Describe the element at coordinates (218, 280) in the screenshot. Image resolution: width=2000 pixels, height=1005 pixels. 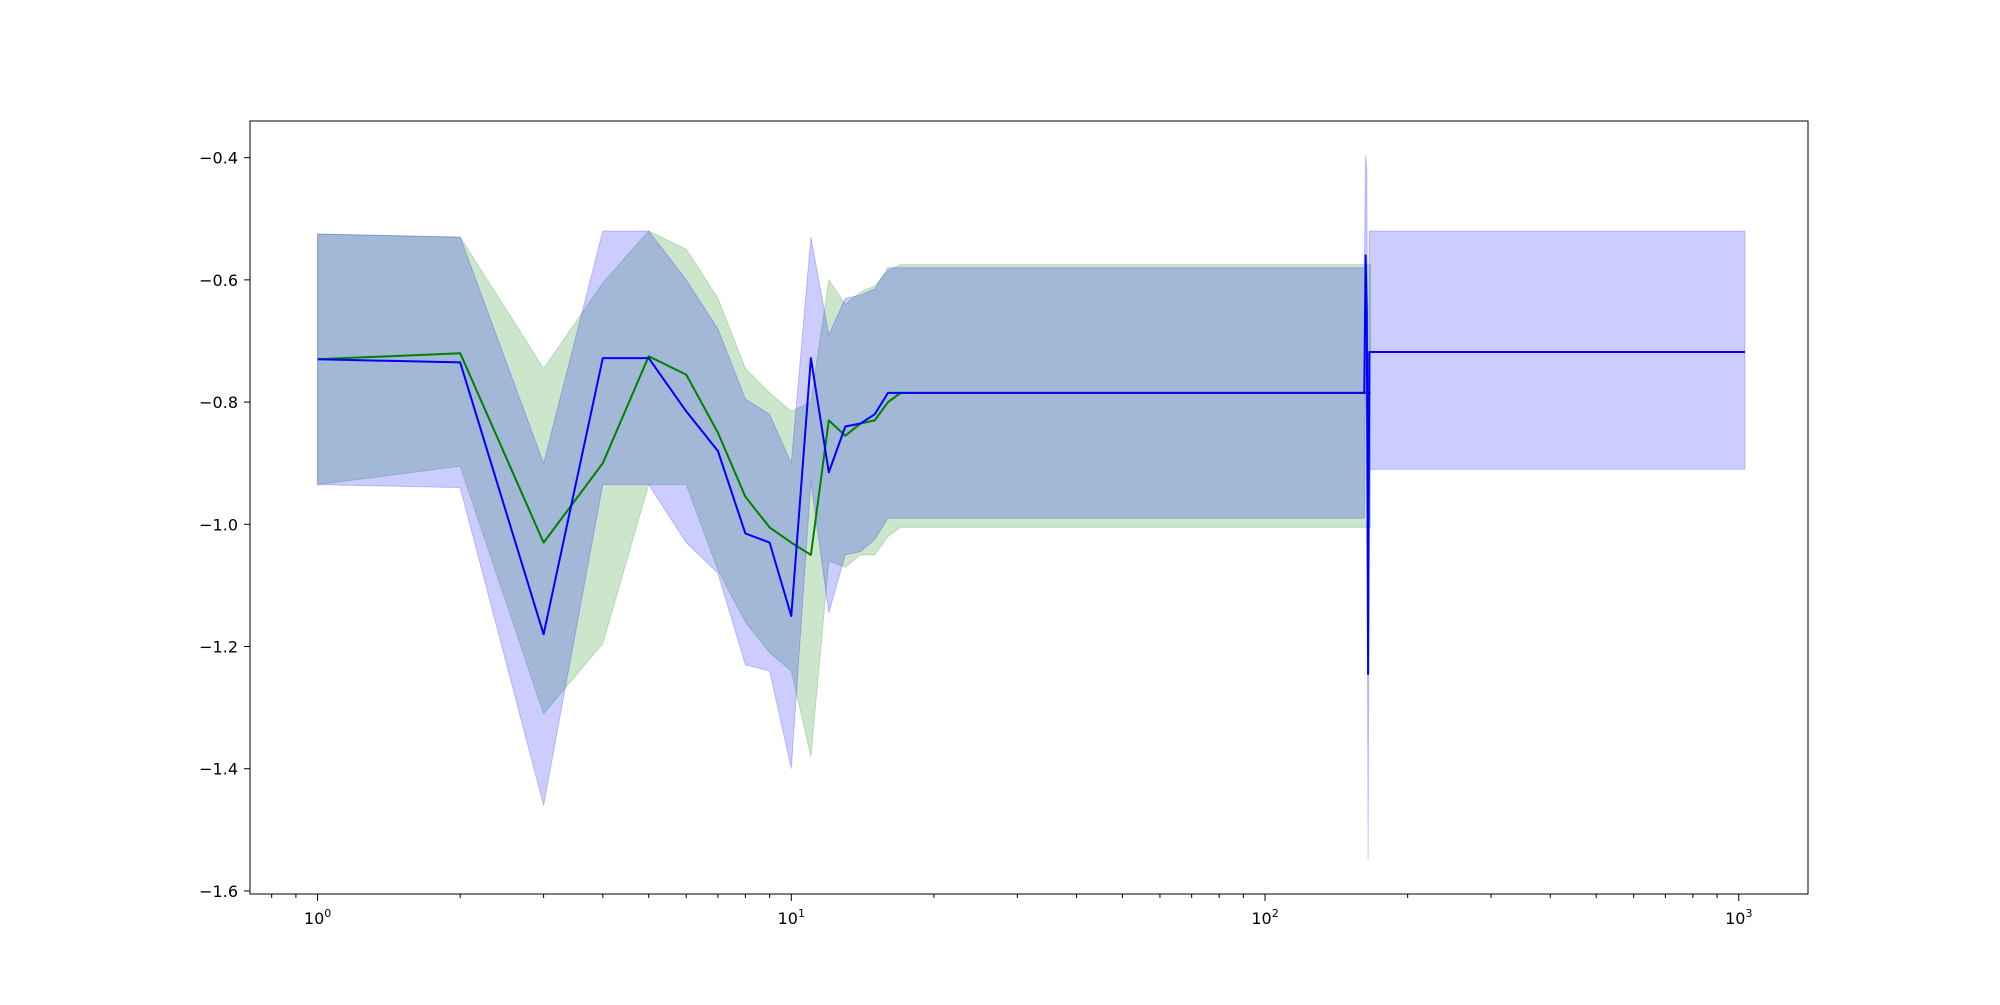
I see `y-tick-label: −0.6` at that location.